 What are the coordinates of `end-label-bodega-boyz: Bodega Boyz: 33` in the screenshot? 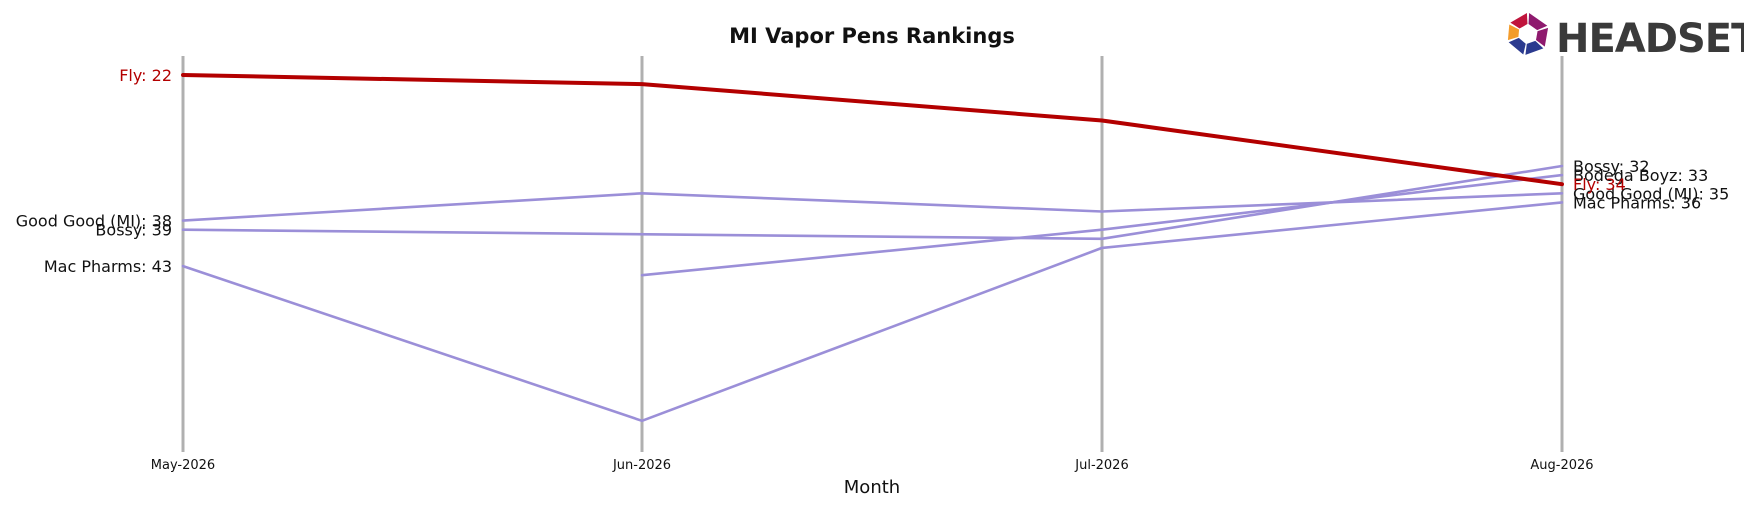 It's located at (1640, 175).